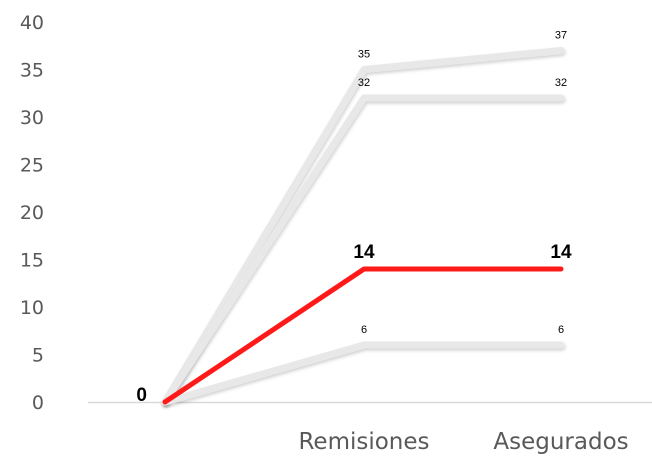  What do you see at coordinates (141, 395) in the screenshot?
I see `data-label: 0` at bounding box center [141, 395].